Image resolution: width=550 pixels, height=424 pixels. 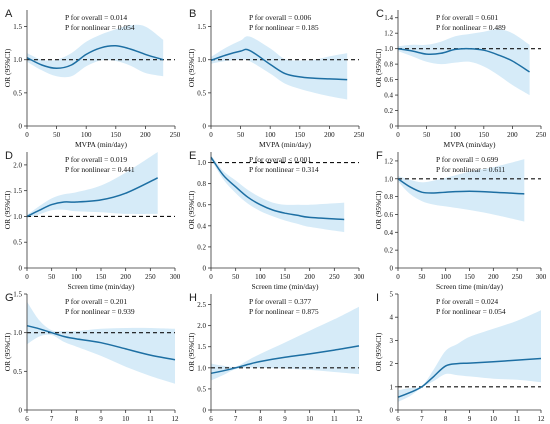 What do you see at coordinates (150, 419) in the screenshot?
I see `x-tick-label: 11` at bounding box center [150, 419].